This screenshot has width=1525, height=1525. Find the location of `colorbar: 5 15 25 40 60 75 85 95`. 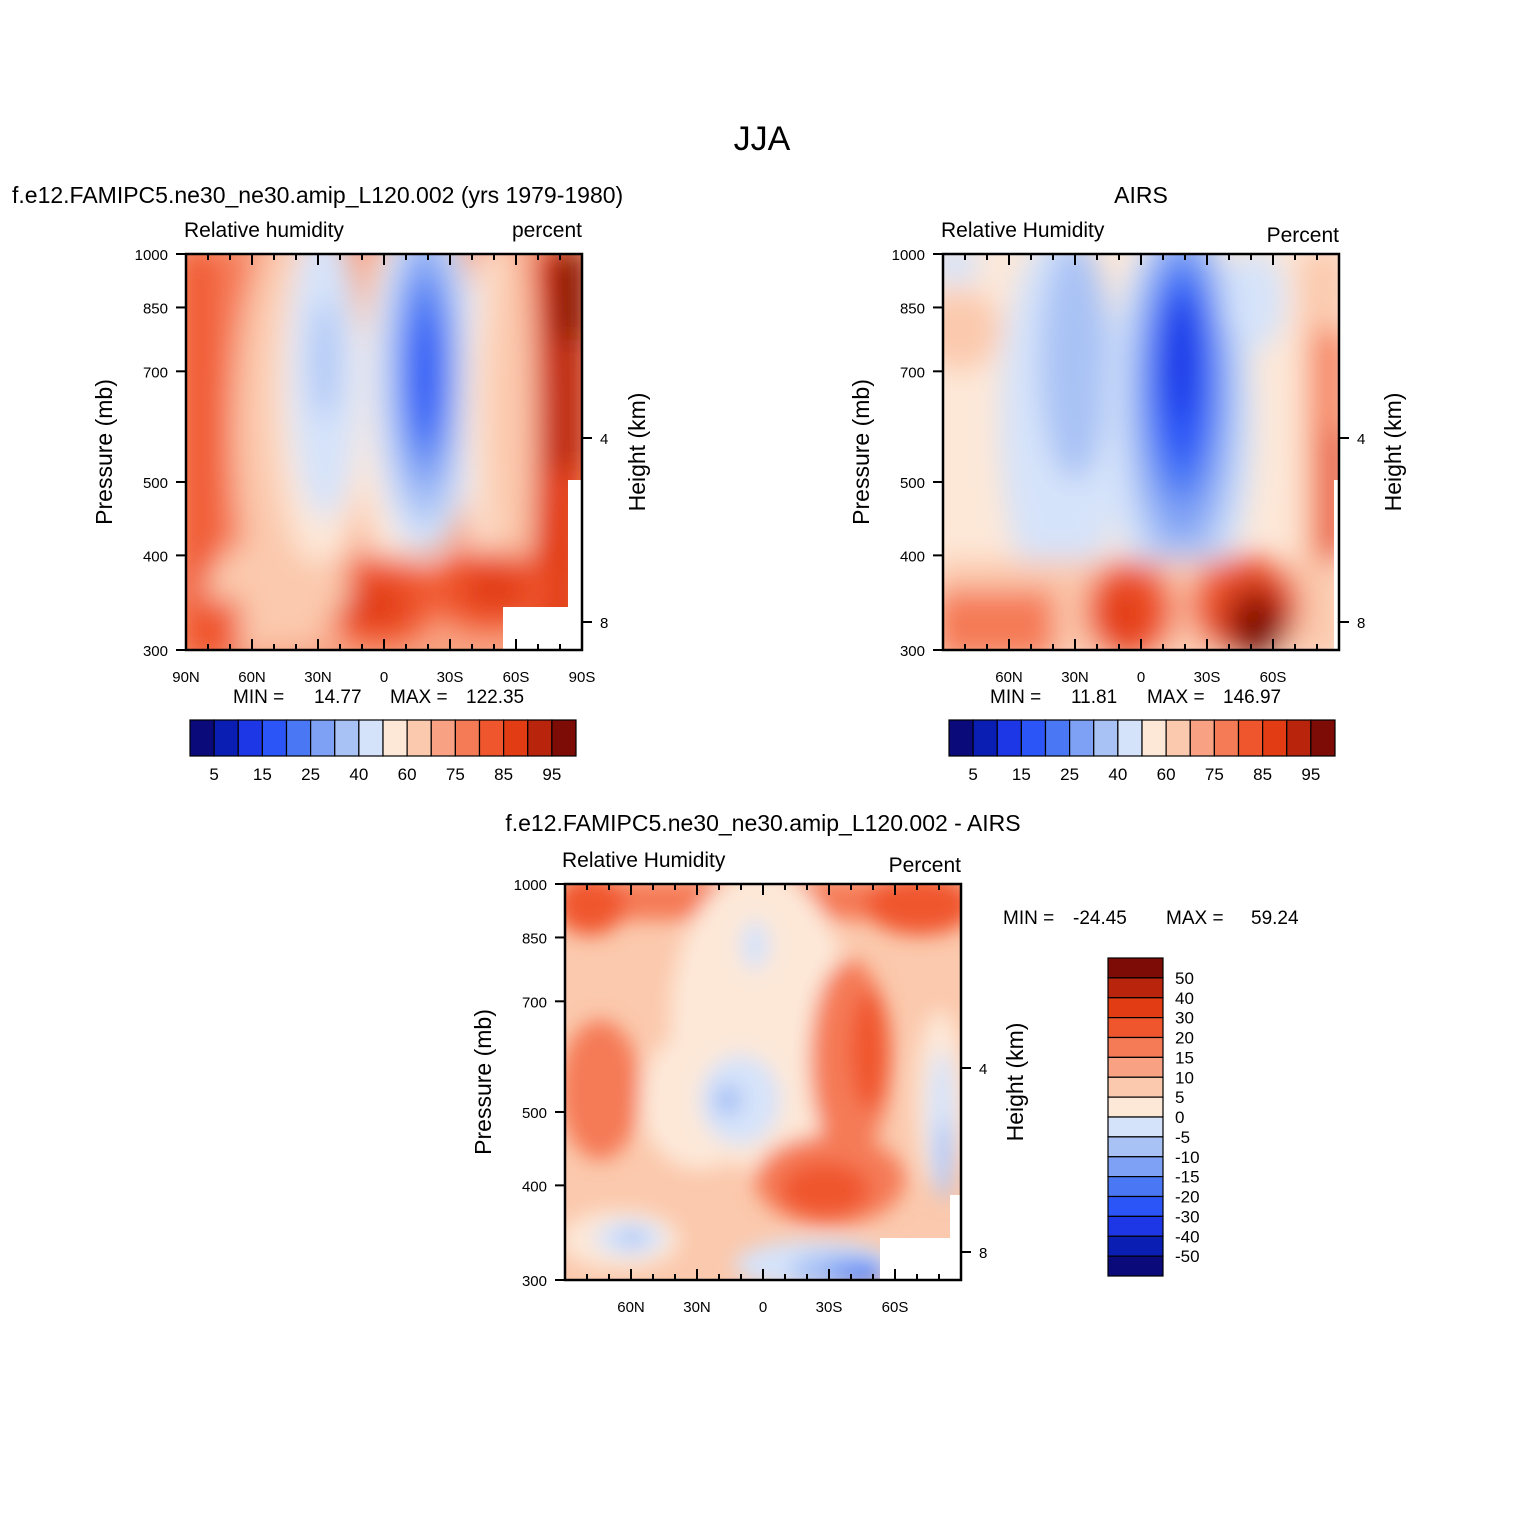

colorbar: 5 15 25 40 60 75 85 95 is located at coordinates (1142, 751).